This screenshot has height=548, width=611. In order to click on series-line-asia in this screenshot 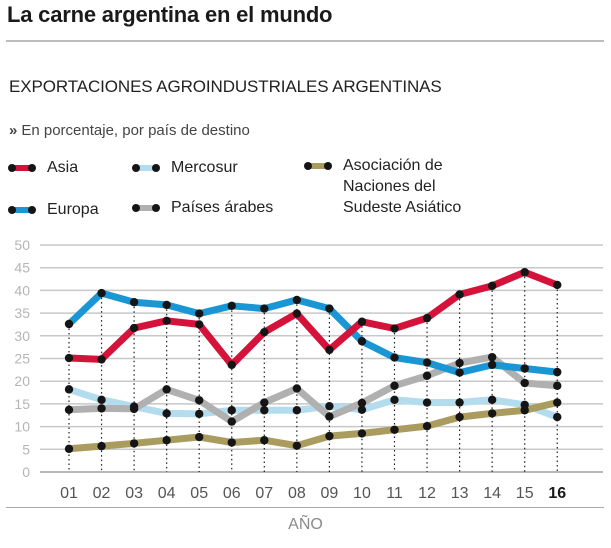, I will do `click(313, 318)`.